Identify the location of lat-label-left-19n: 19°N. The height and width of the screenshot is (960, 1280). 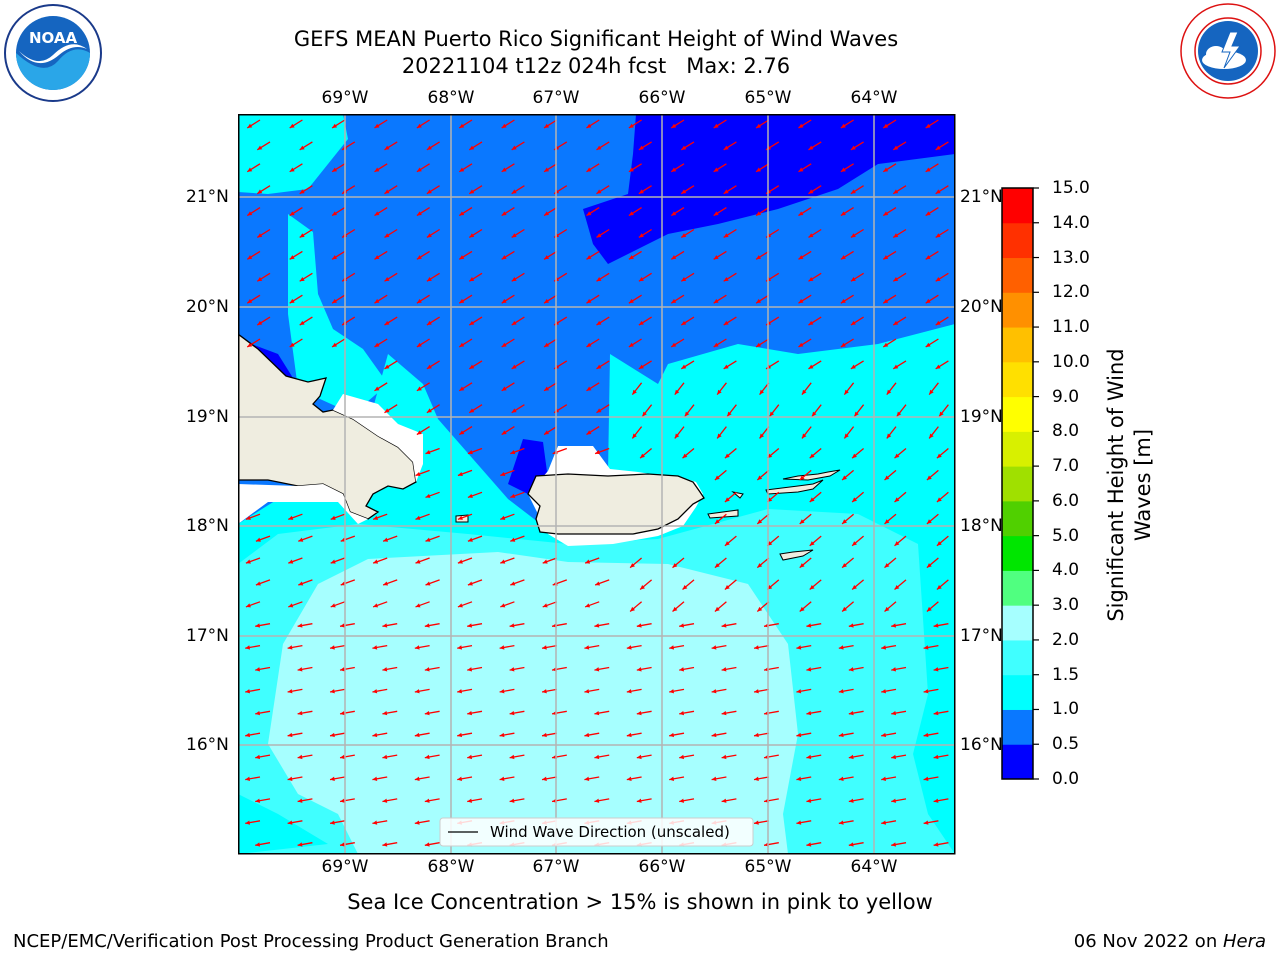
(207, 417).